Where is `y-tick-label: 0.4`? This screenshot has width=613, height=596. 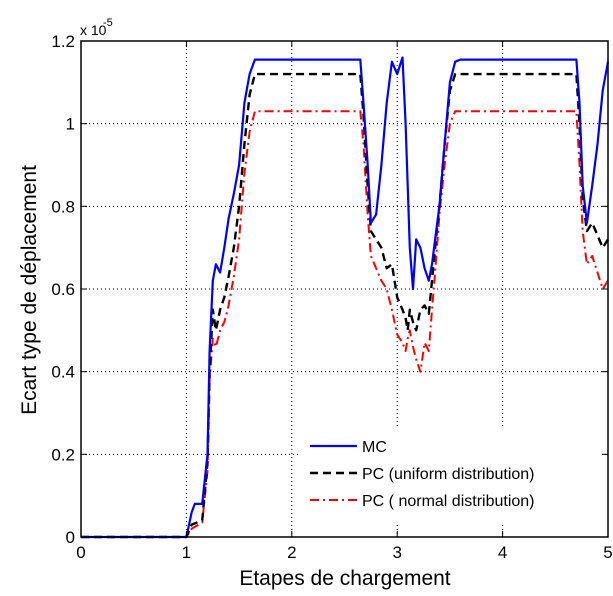
y-tick-label: 0.4 is located at coordinates (63, 372).